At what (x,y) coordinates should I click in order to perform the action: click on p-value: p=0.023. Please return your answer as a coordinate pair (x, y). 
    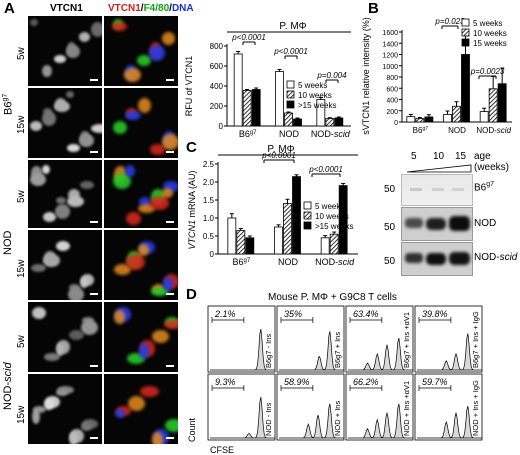
    Looking at the image, I should click on (449, 21).